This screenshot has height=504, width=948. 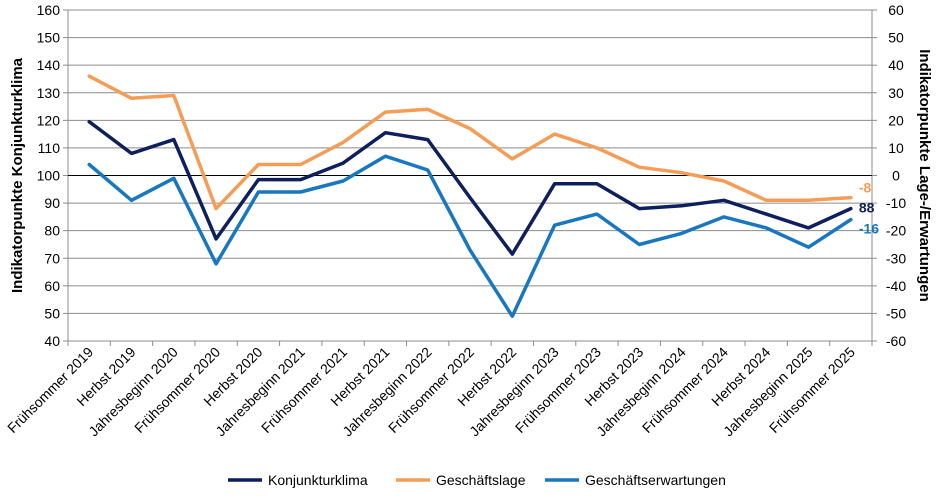 I want to click on y-right-tick-label: 50, so click(x=896, y=38).